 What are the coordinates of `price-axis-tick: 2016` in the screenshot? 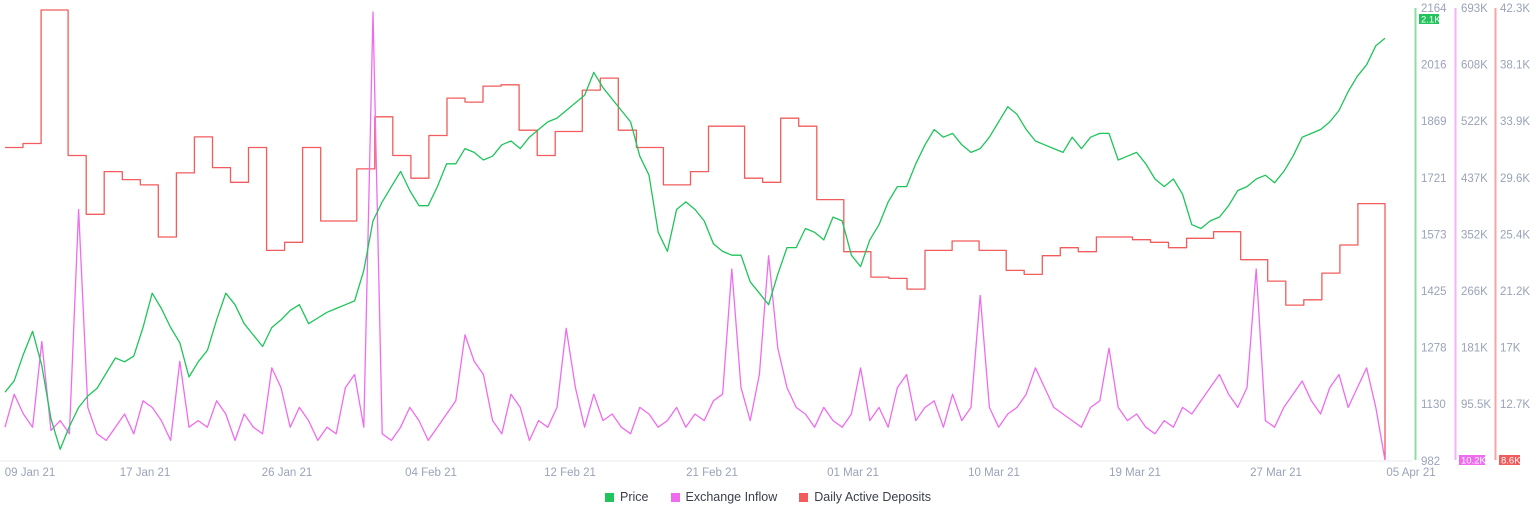 It's located at (1434, 66).